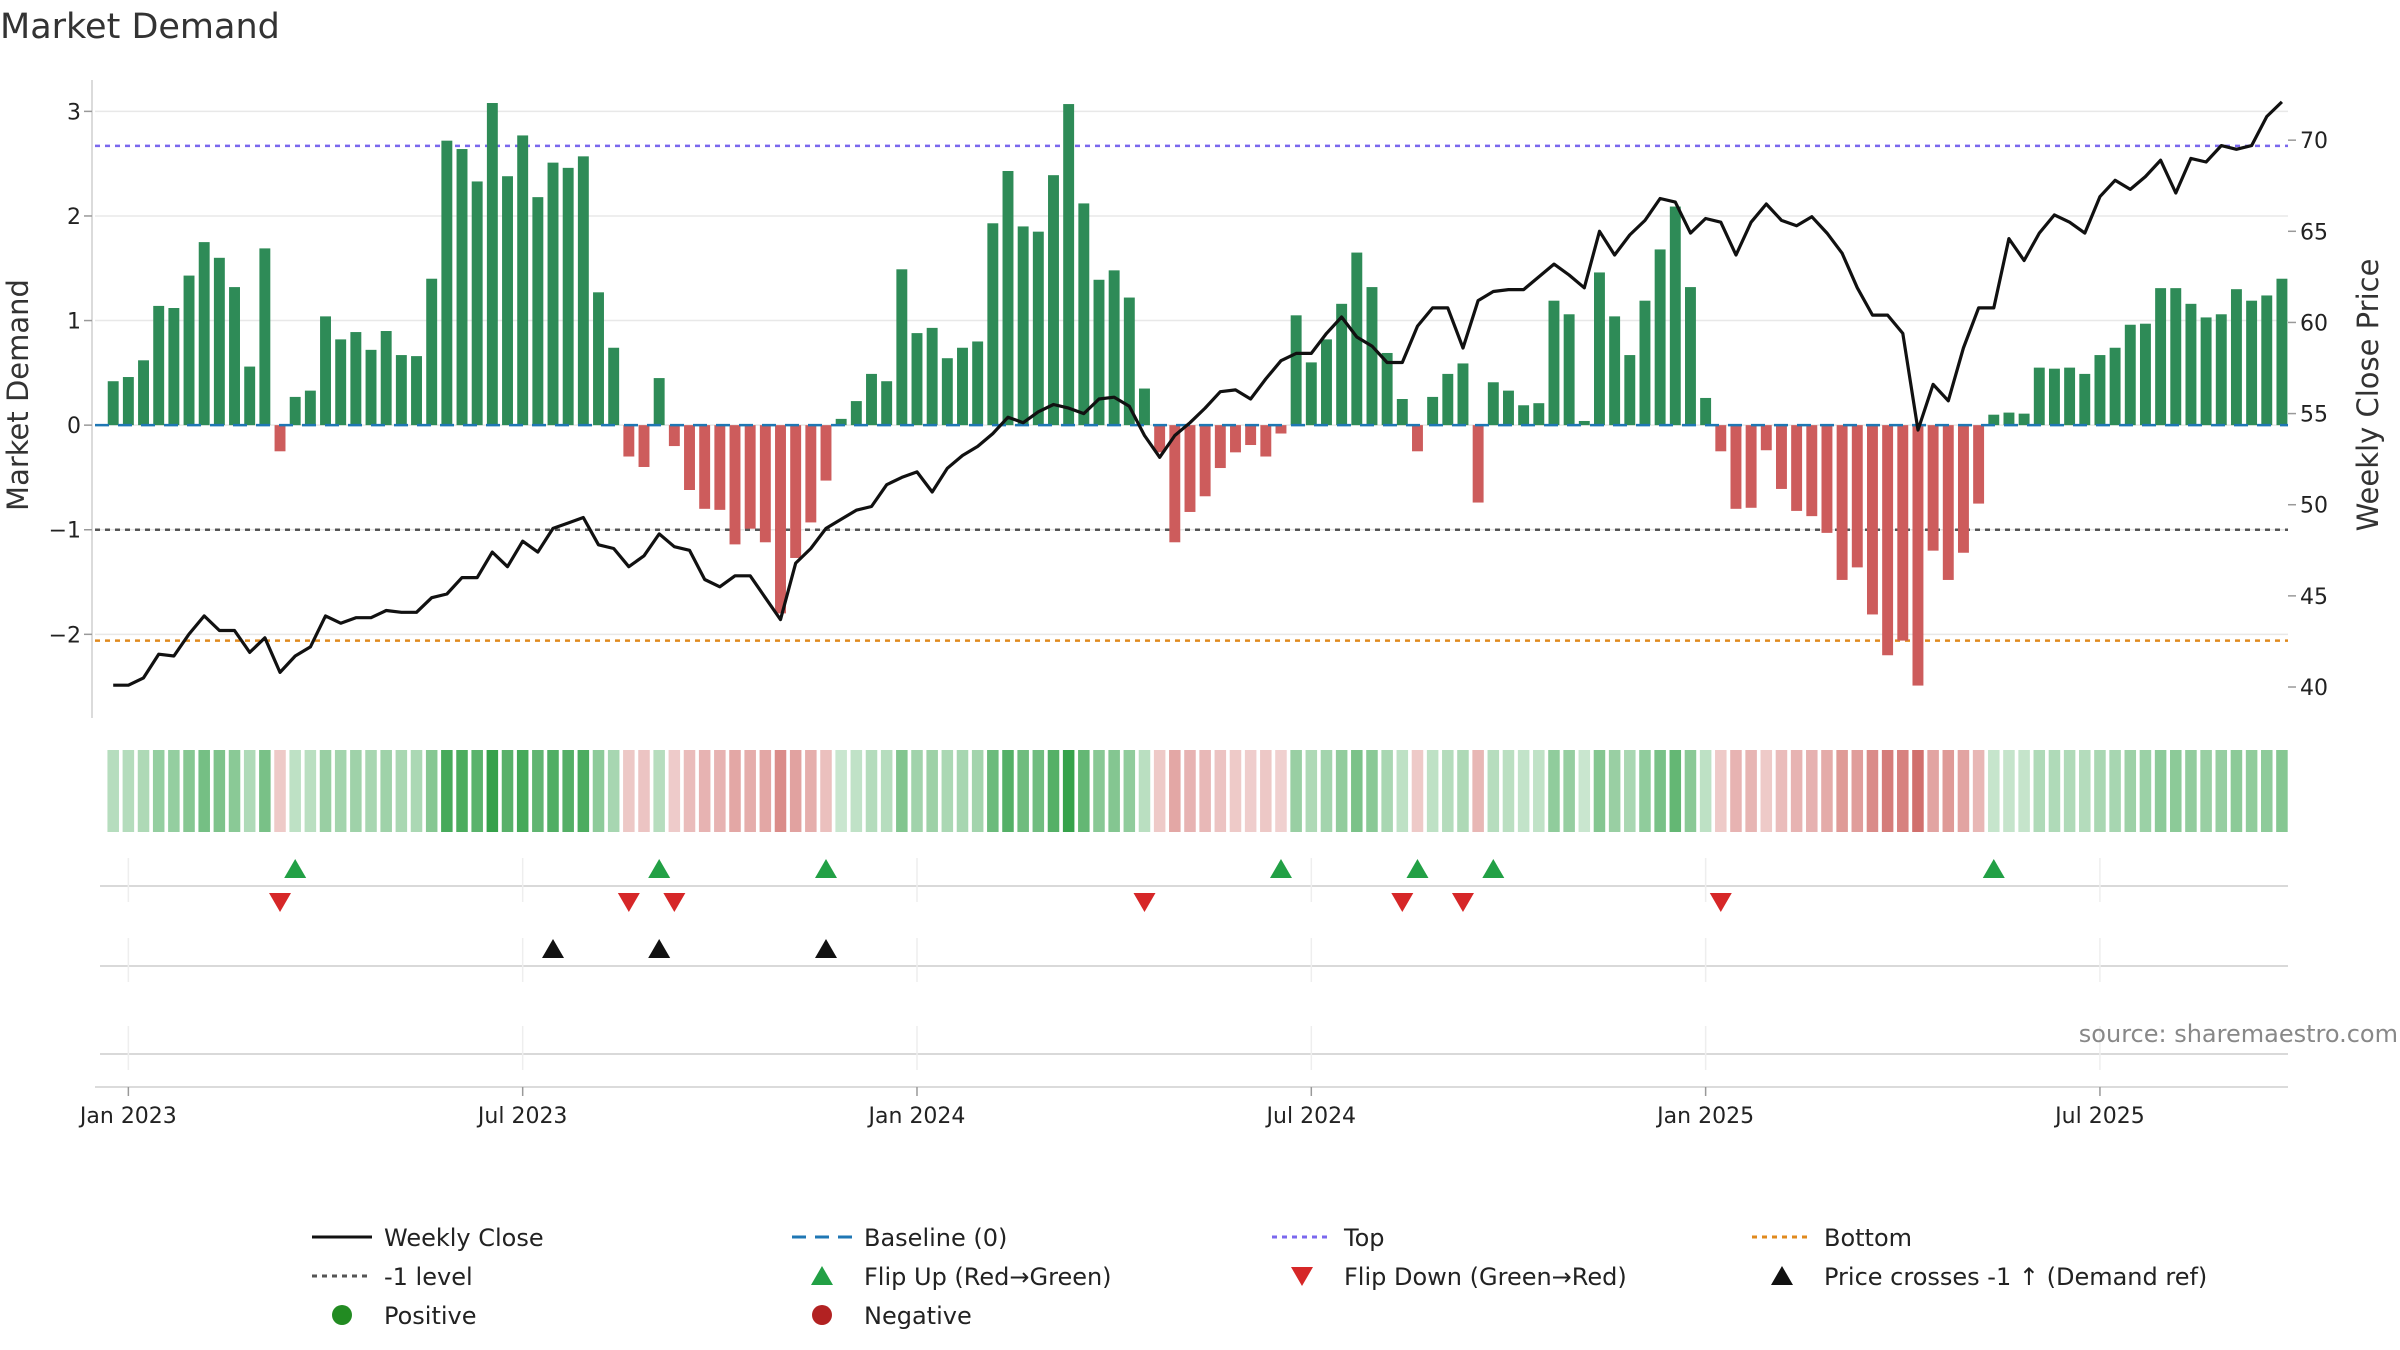  I want to click on legend-label-9: Negative, so click(918, 1316).